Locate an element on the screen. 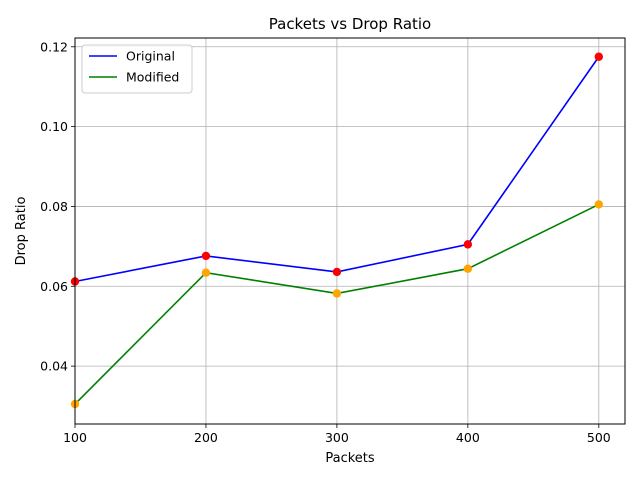 The height and width of the screenshot is (480, 640). legend-label-modified: Modified is located at coordinates (152, 77).